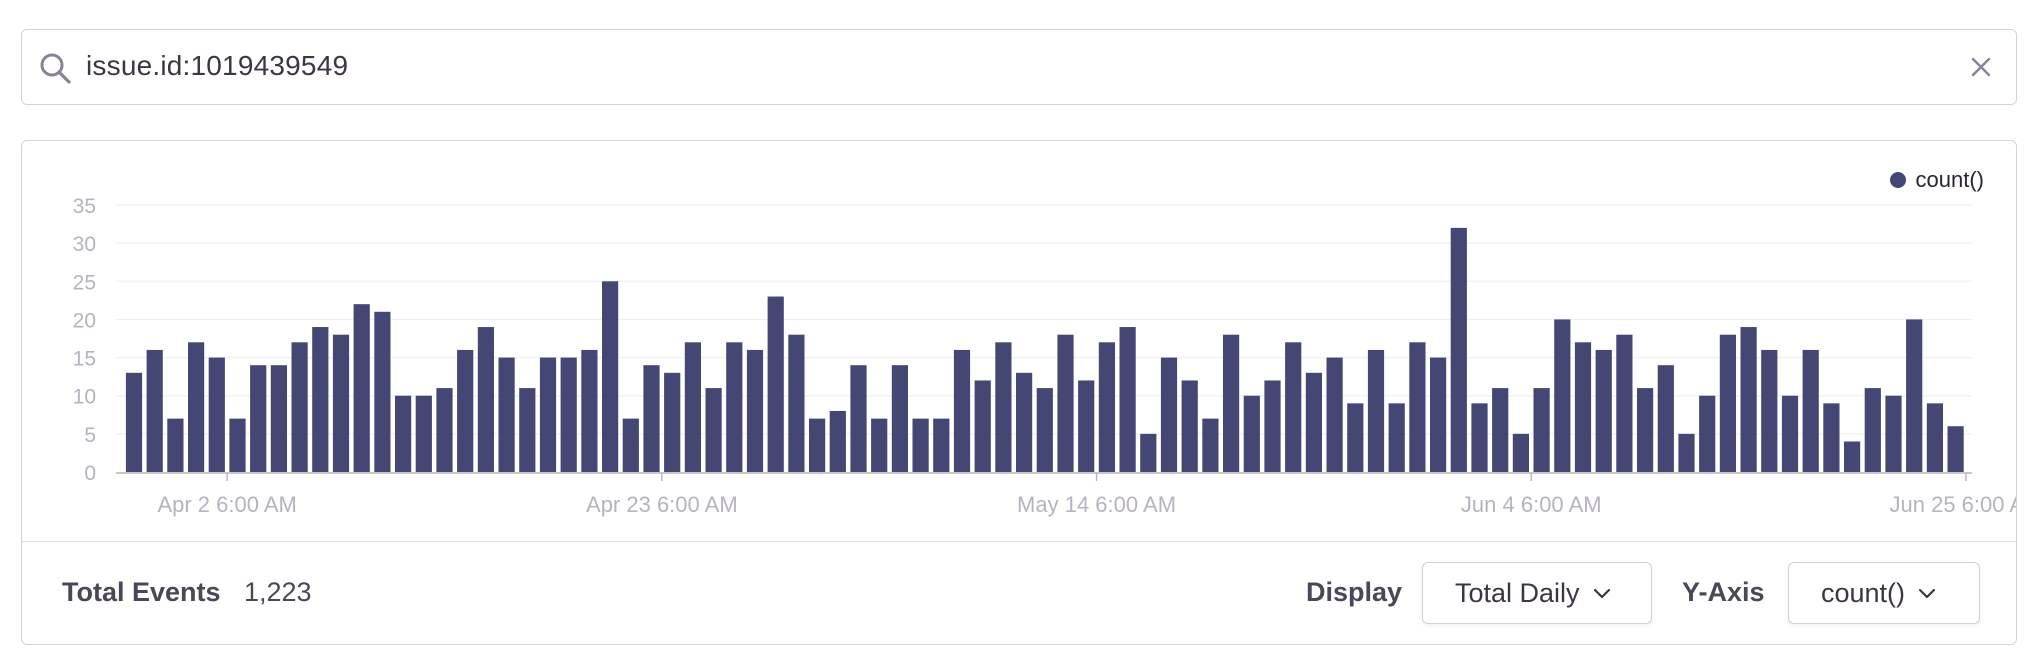  Describe the element at coordinates (84, 340) in the screenshot. I see `y-axis-ticks: 0 5 10 15 20 25 30 35` at that location.